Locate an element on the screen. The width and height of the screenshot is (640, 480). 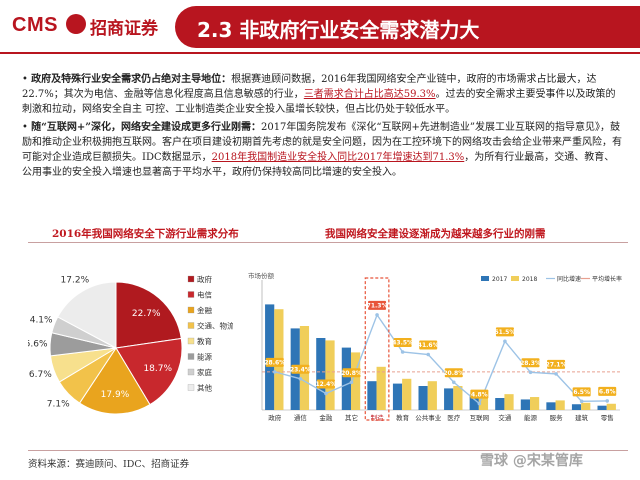
x-tick-label: 制造 is located at coordinates (378, 417).